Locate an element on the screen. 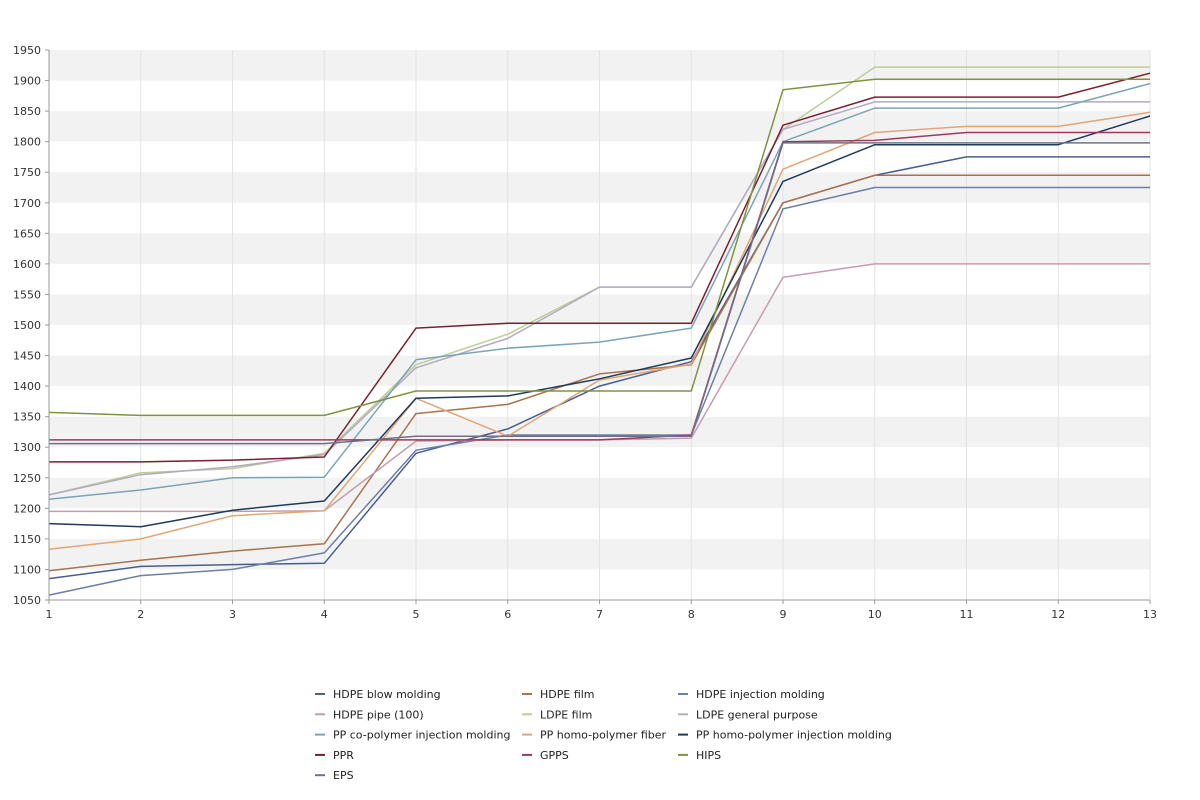 The width and height of the screenshot is (1200, 800). legend-item: EPS is located at coordinates (334, 775).